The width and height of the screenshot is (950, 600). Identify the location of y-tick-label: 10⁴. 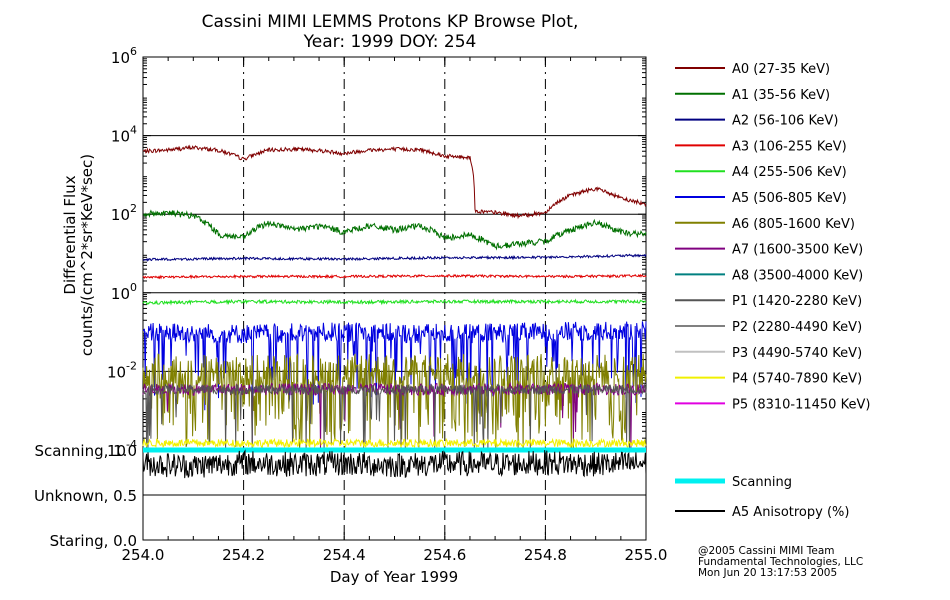
(124, 135).